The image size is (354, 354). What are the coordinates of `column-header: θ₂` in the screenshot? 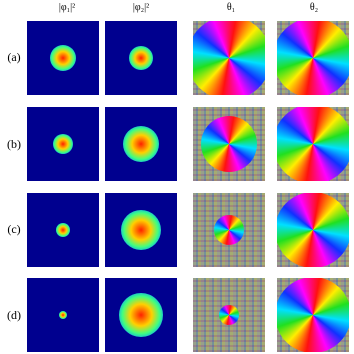 It's located at (314, 7).